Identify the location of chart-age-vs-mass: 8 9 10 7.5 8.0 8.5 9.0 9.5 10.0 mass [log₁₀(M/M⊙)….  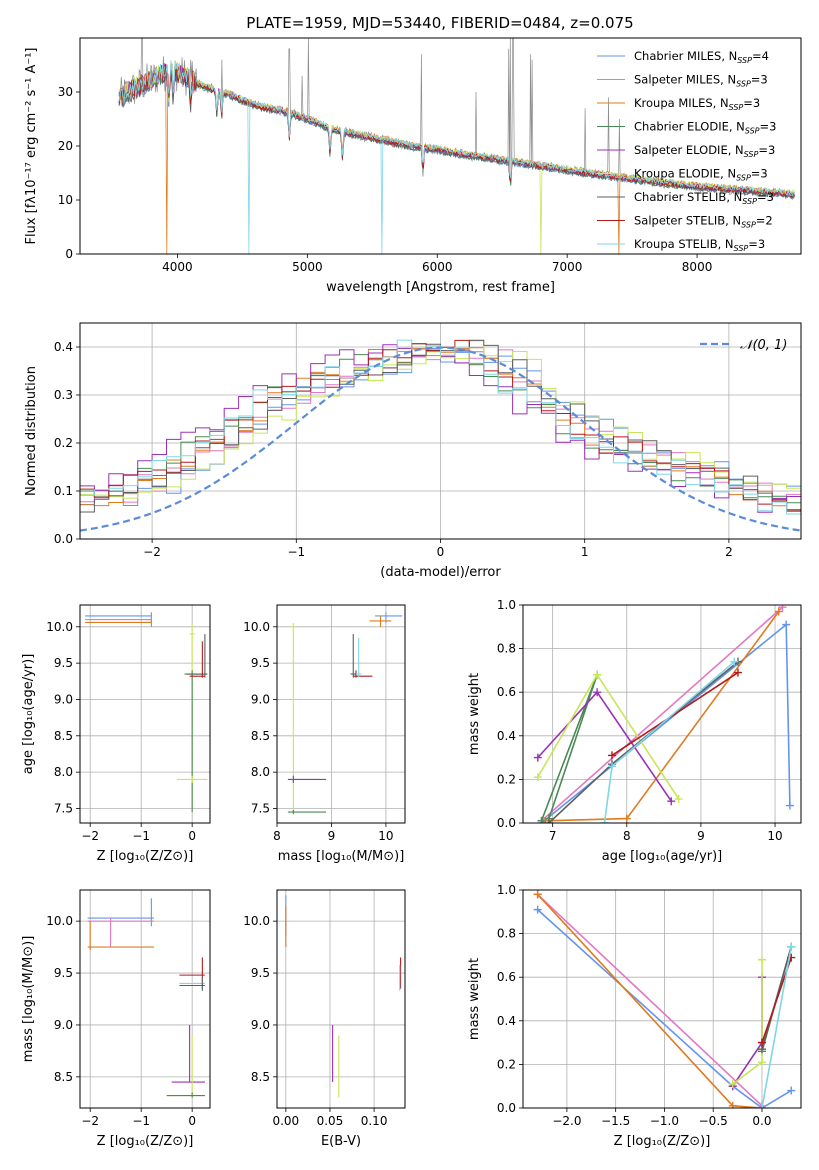
(324, 734).